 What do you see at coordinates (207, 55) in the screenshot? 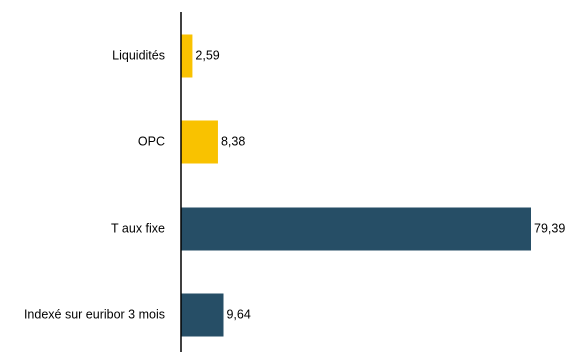
I see `data-label-0: 2,59` at bounding box center [207, 55].